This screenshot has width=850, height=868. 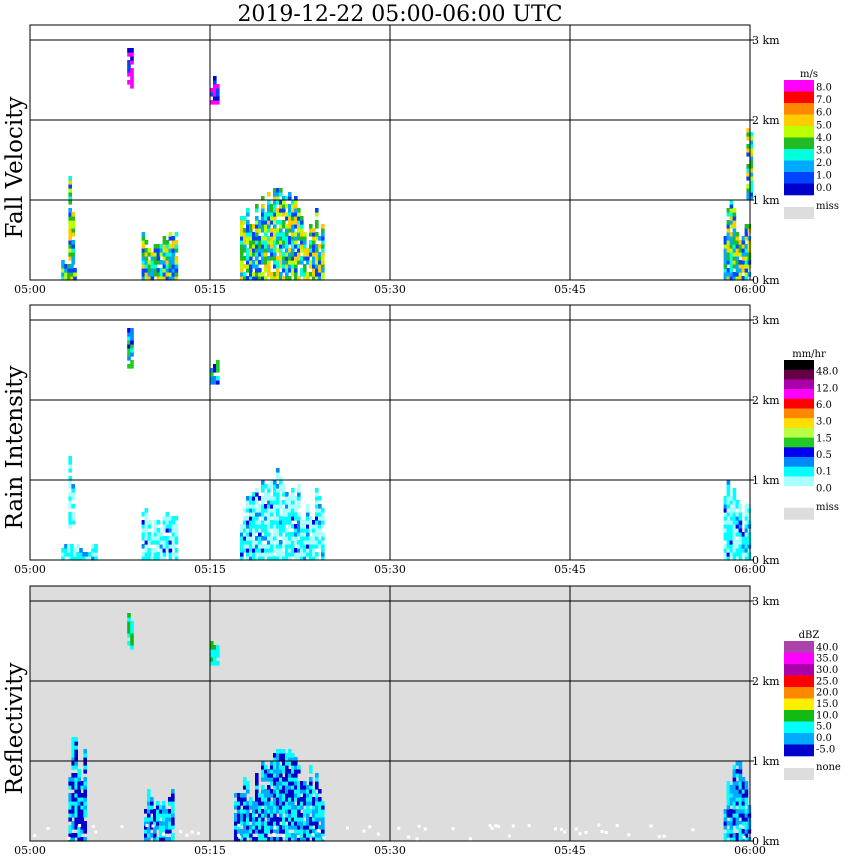 I want to click on echo-region, so click(x=130, y=631).